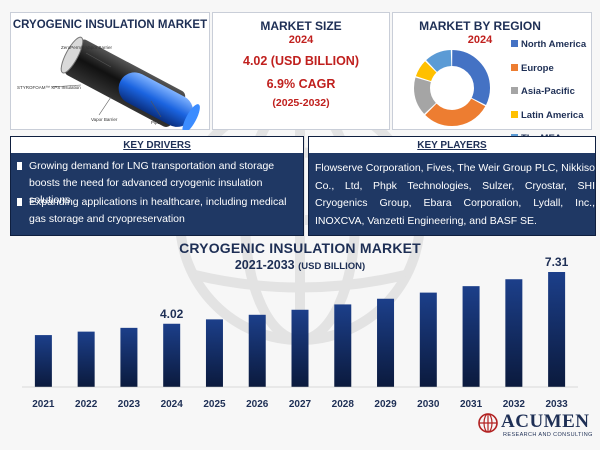  I want to click on legend-item-north-america: North America, so click(548, 45).